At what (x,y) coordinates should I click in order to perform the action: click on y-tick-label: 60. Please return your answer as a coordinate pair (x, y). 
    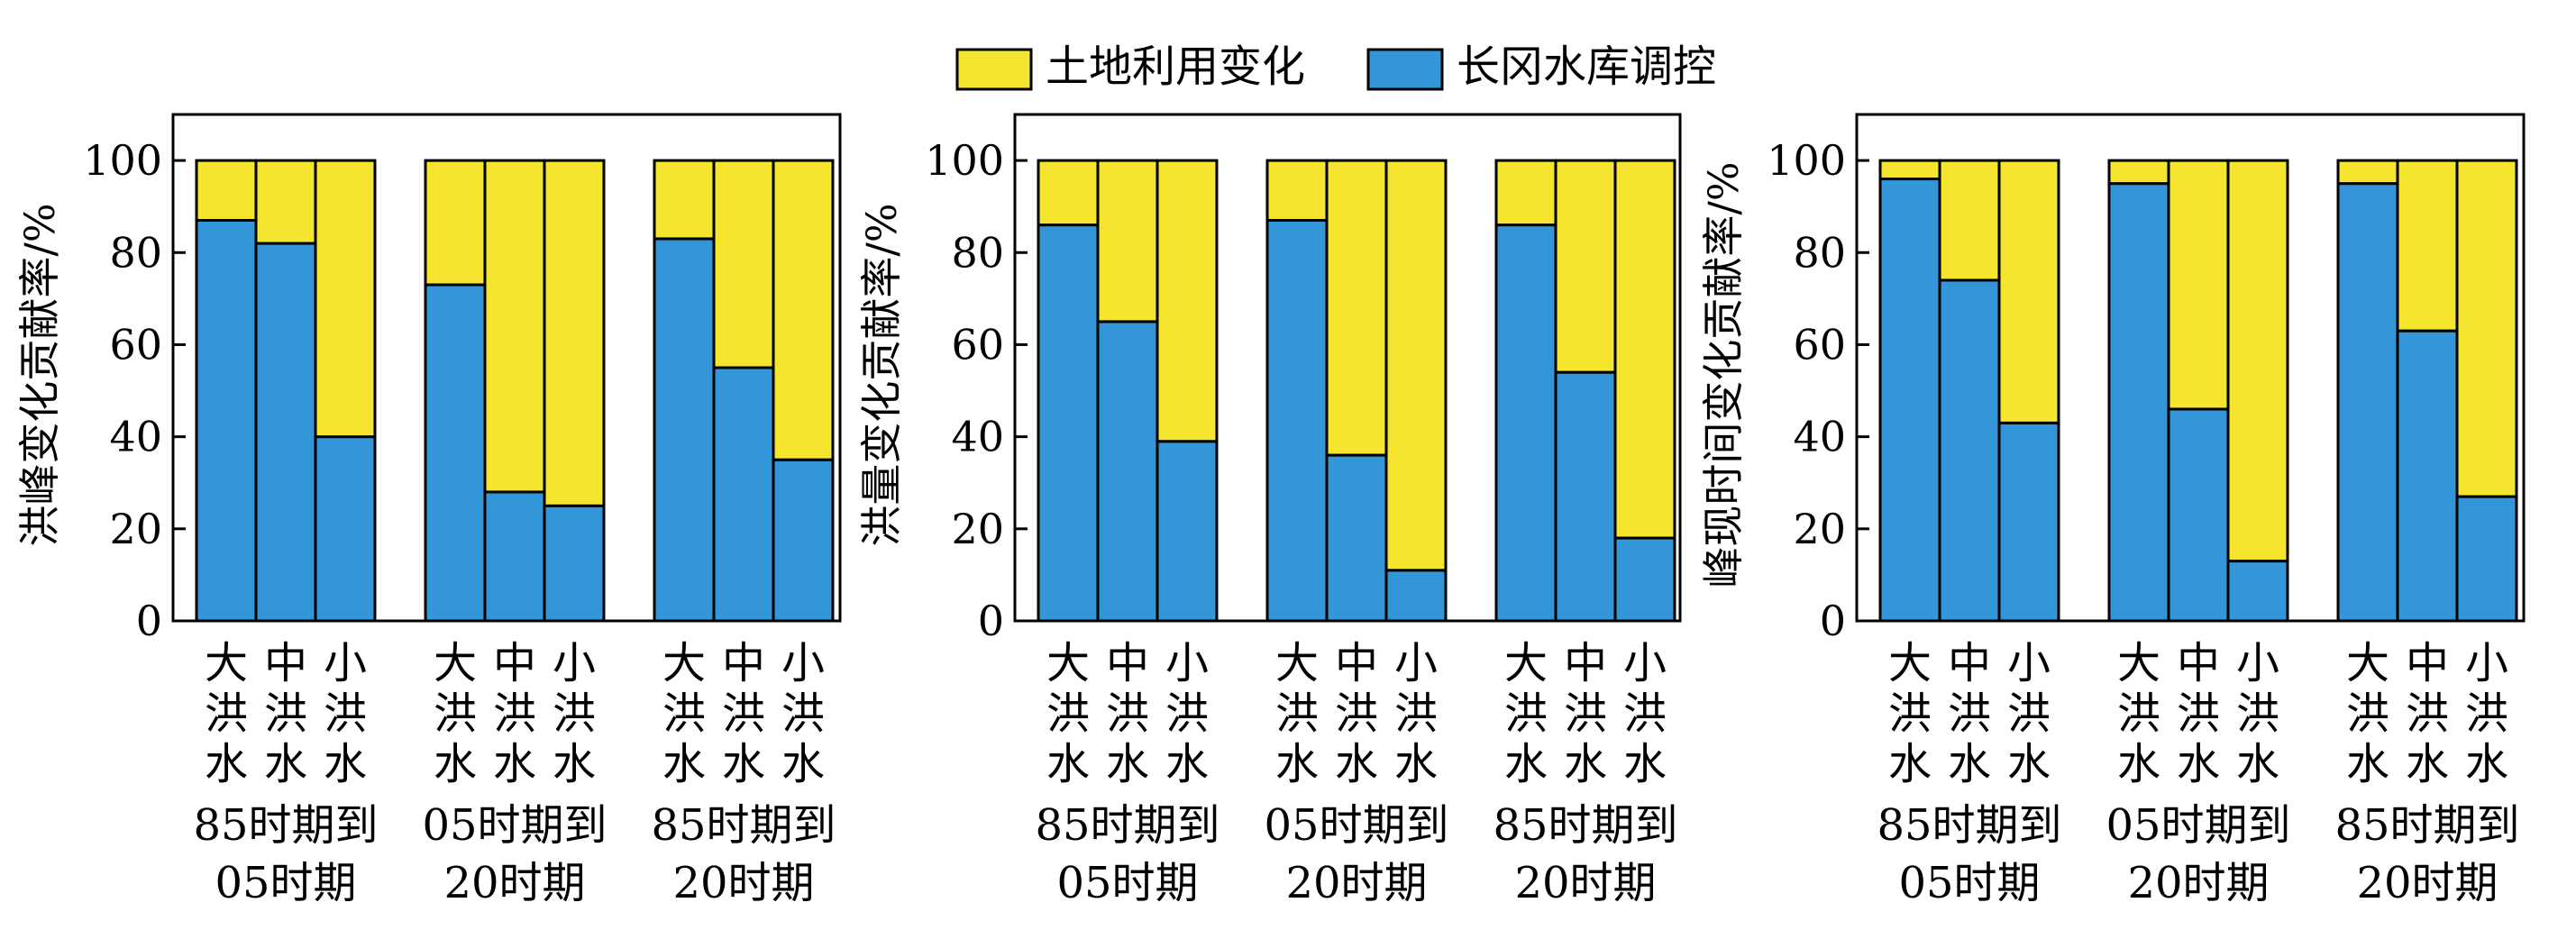
    Looking at the image, I should click on (978, 344).